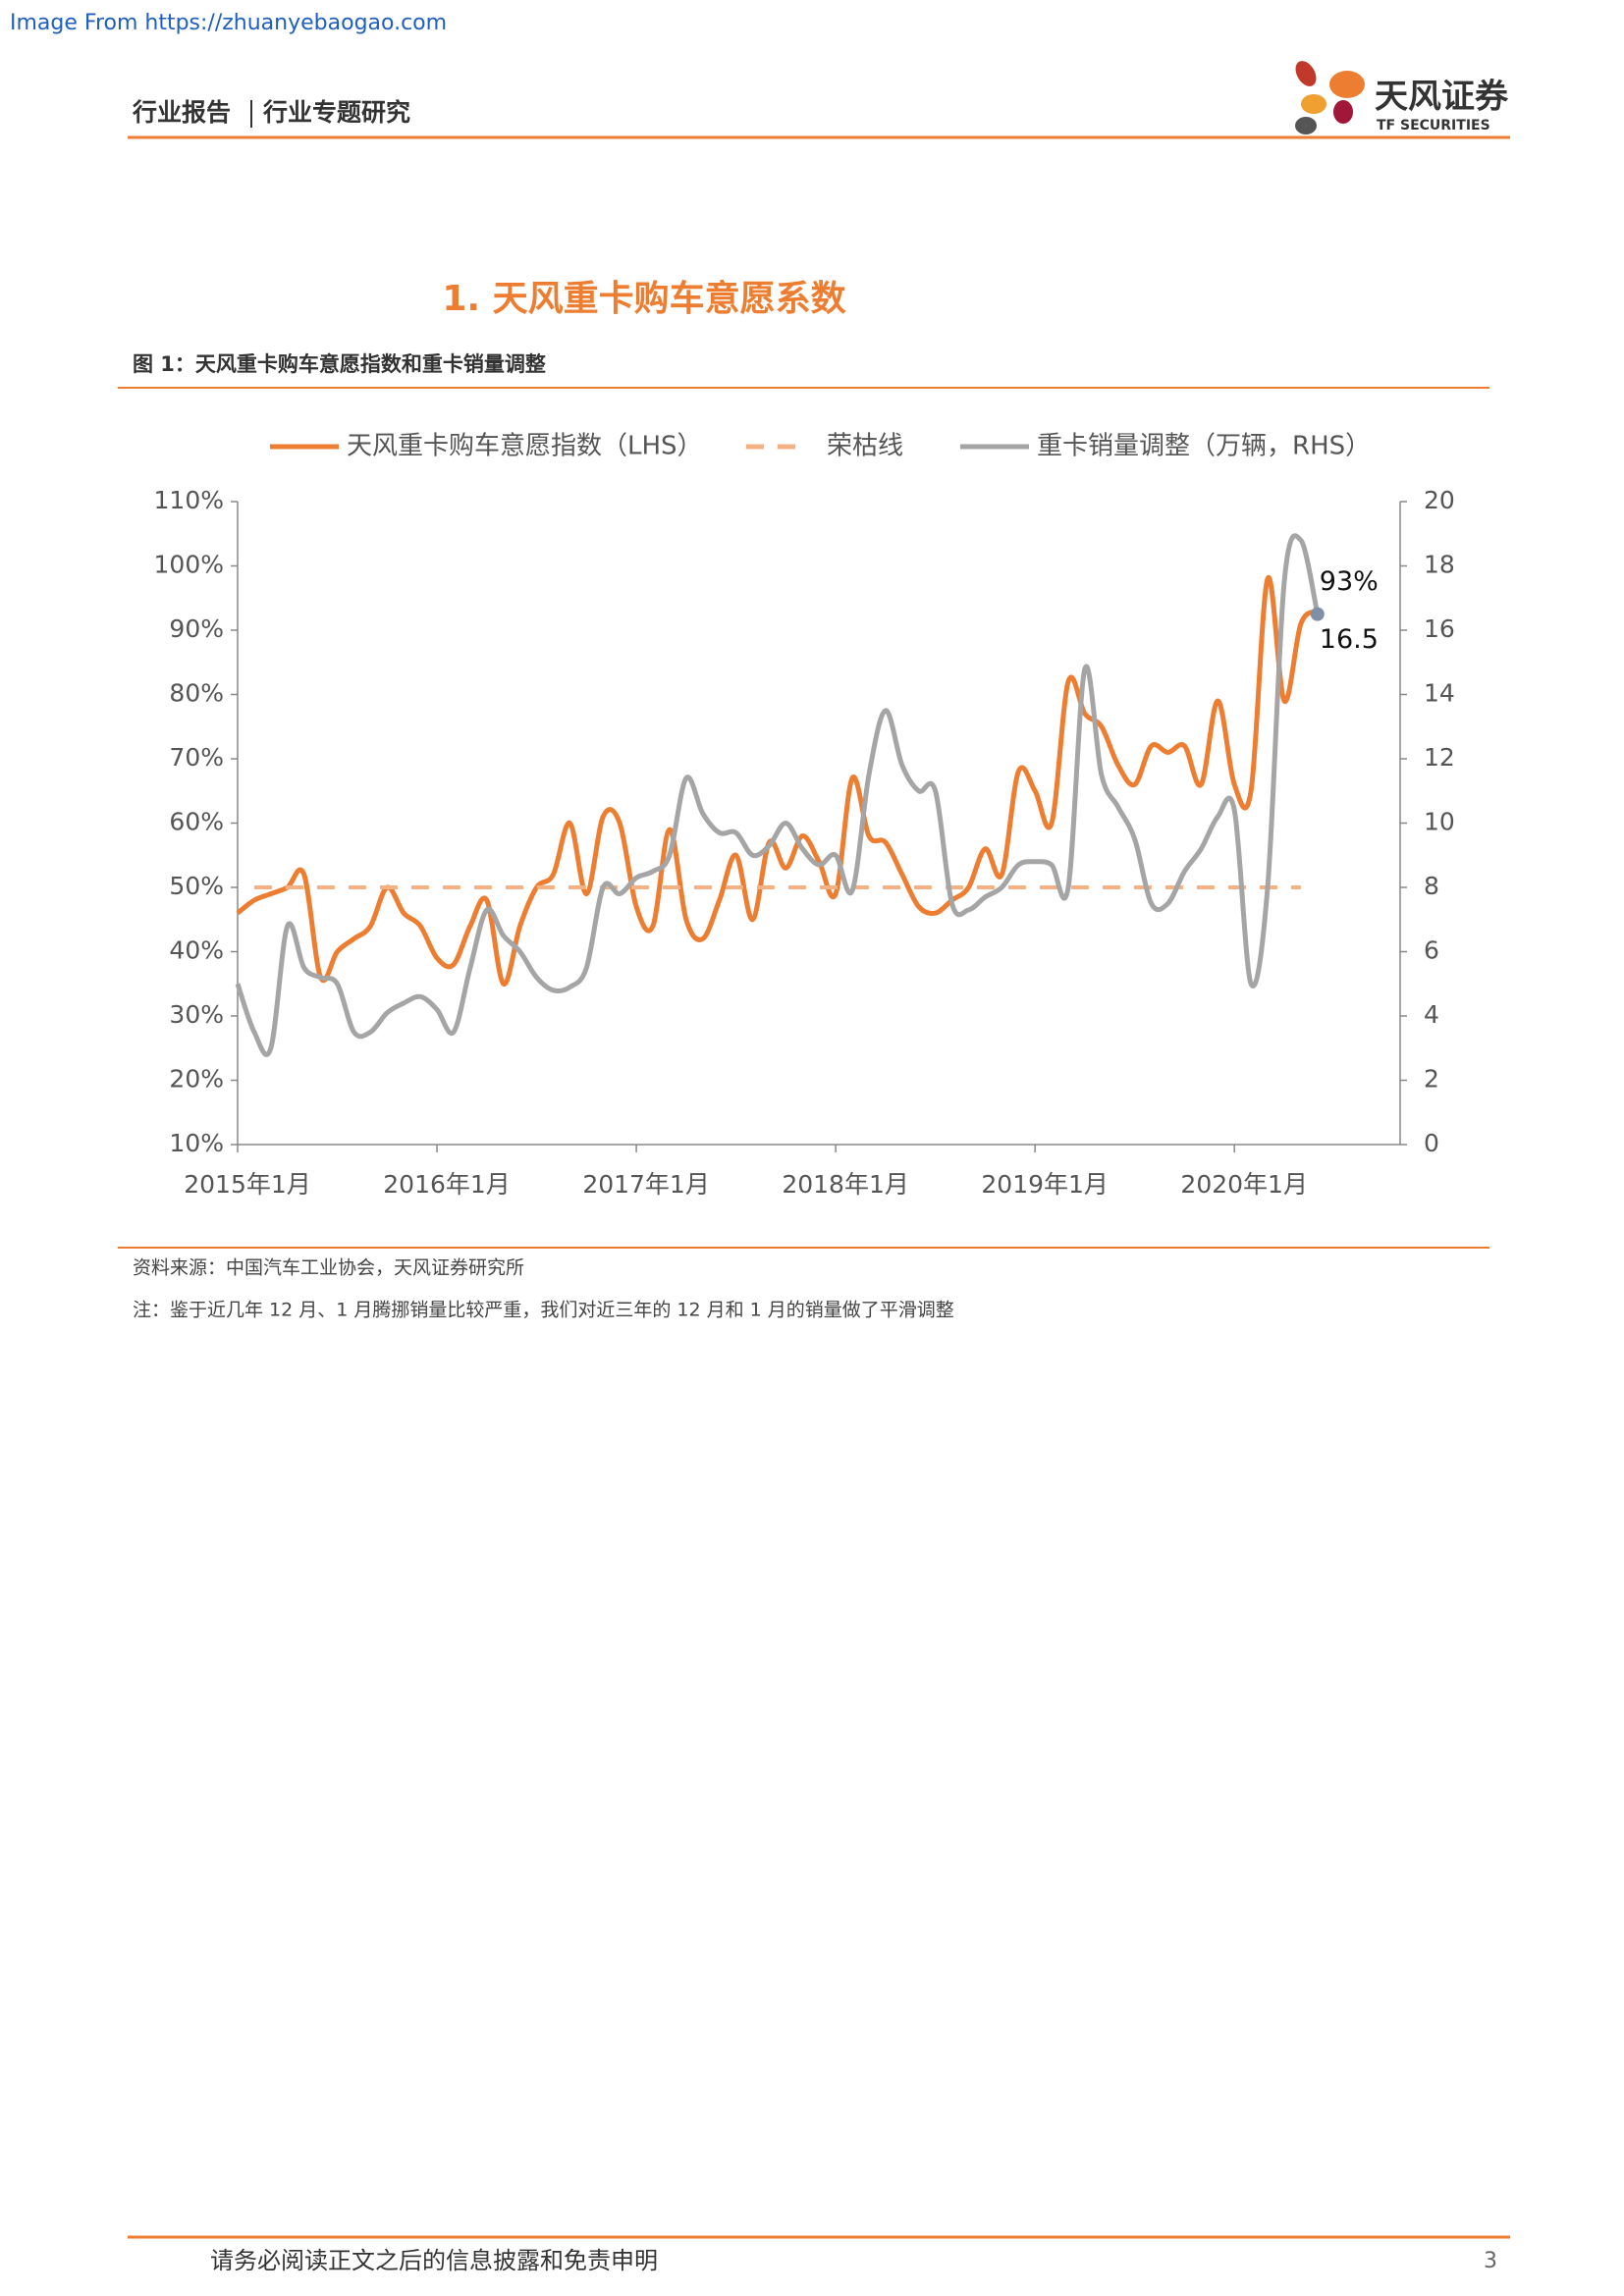 The height and width of the screenshot is (2296, 1624). Describe the element at coordinates (1431, 886) in the screenshot. I see `y2-tick-label: 8` at that location.